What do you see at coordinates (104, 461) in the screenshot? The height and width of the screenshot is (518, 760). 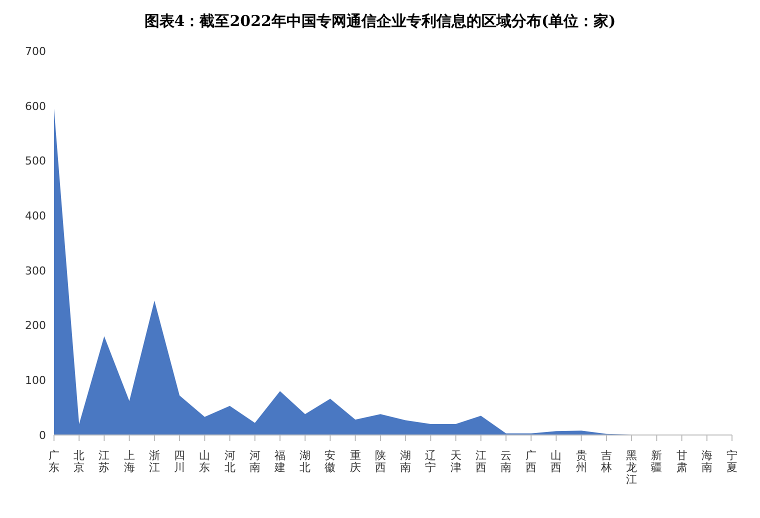 I see `x-tick-label: 江苏` at bounding box center [104, 461].